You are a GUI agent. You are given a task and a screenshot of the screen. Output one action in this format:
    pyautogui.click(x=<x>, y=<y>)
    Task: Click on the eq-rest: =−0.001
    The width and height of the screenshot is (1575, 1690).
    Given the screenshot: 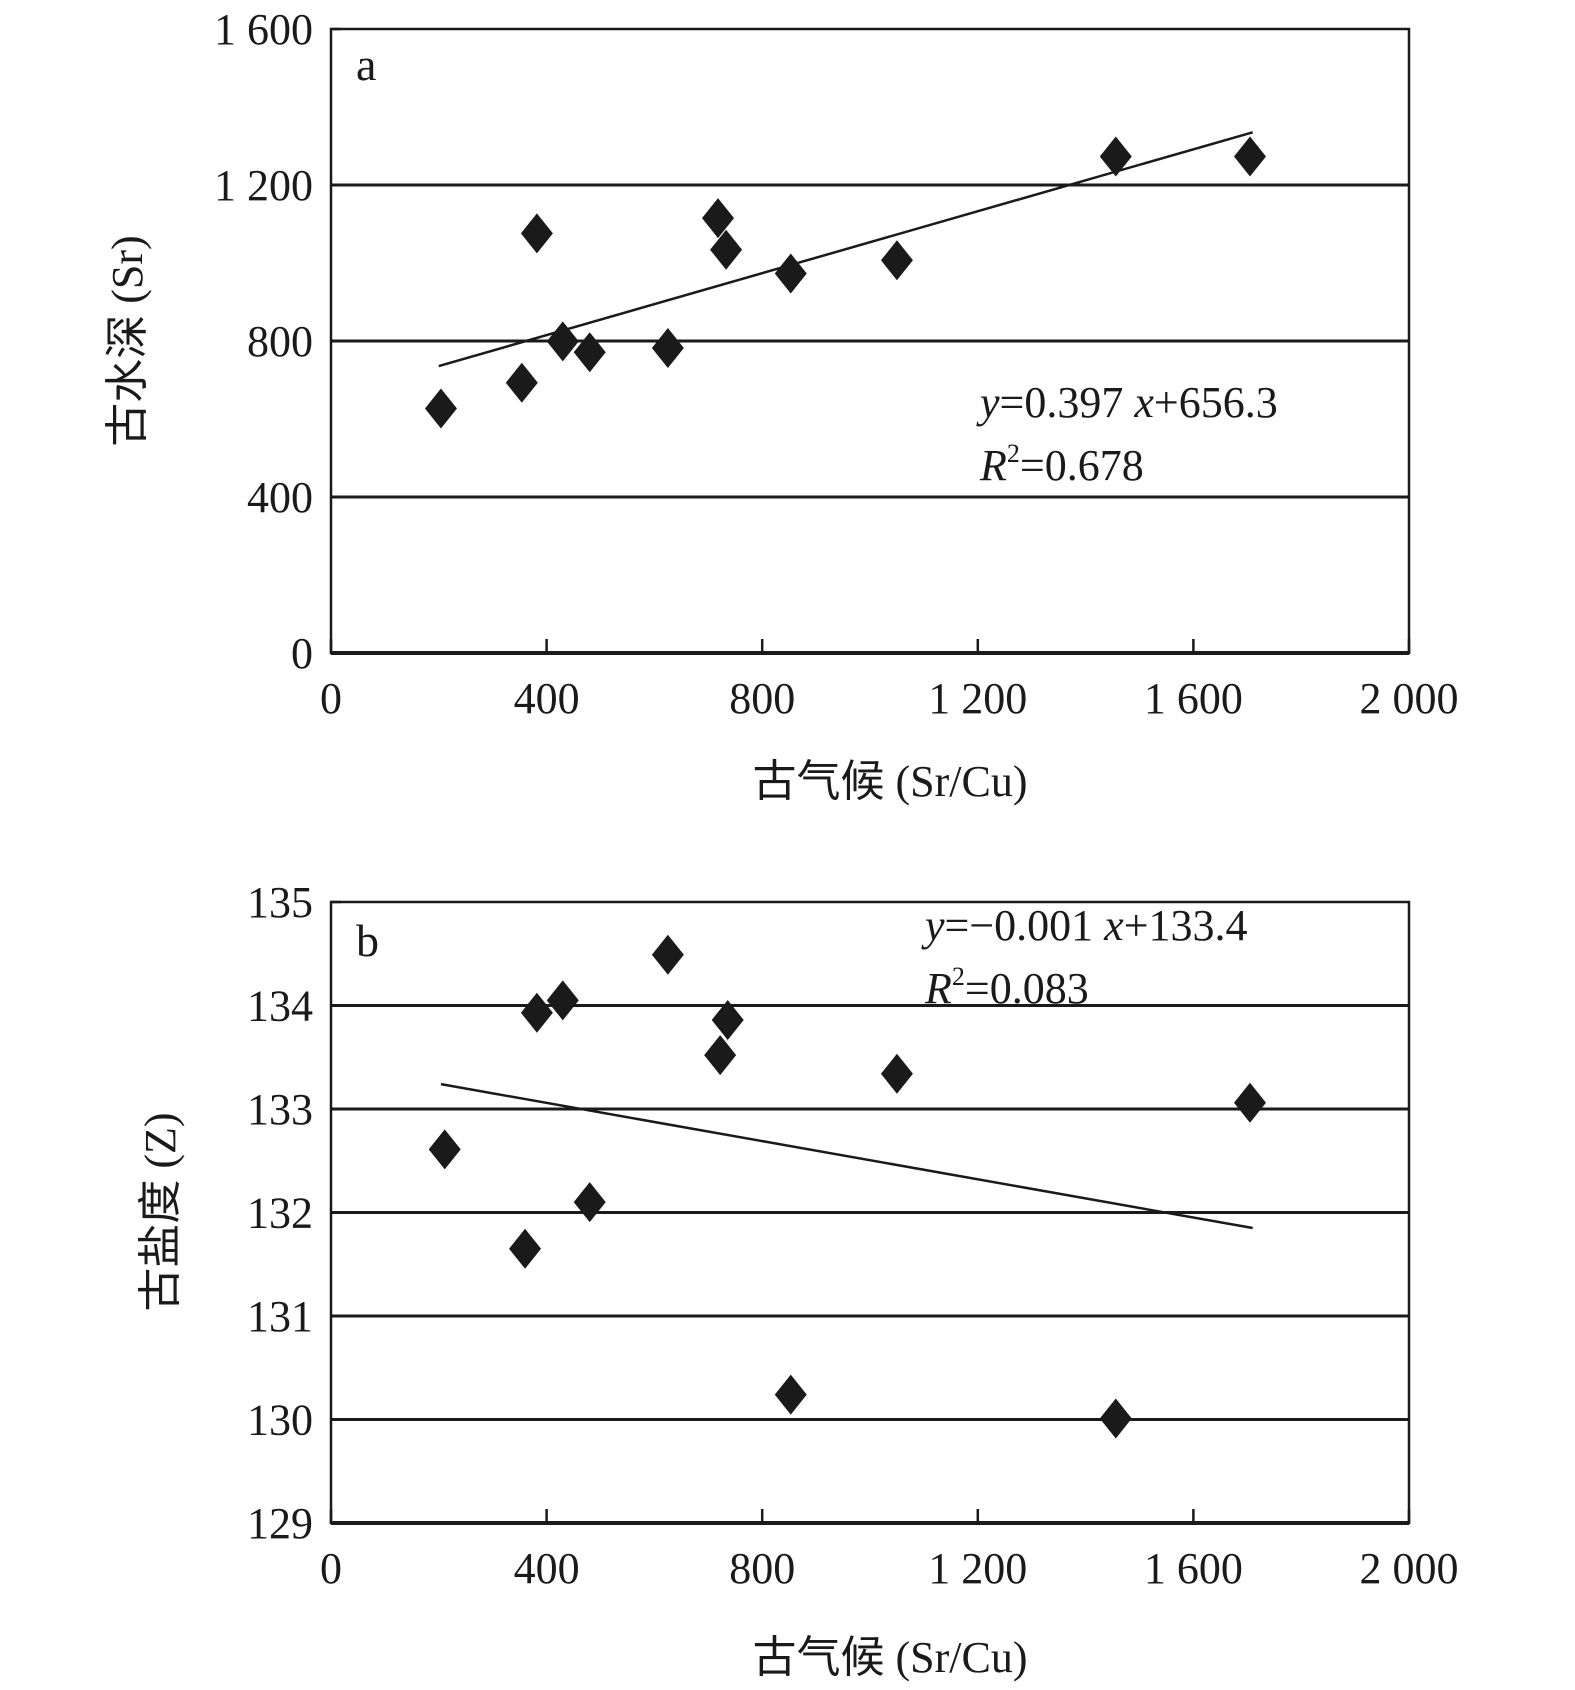 What is the action you would take?
    pyautogui.click(x=1025, y=925)
    